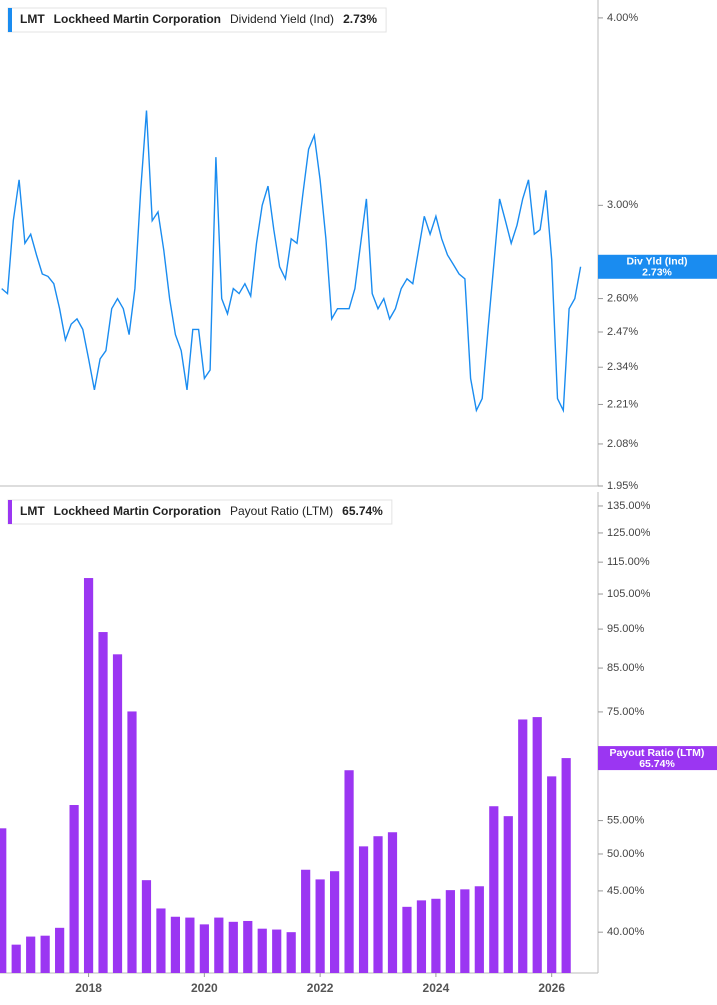  What do you see at coordinates (622, 332) in the screenshot?
I see `y-tick-label: 2.47%` at bounding box center [622, 332].